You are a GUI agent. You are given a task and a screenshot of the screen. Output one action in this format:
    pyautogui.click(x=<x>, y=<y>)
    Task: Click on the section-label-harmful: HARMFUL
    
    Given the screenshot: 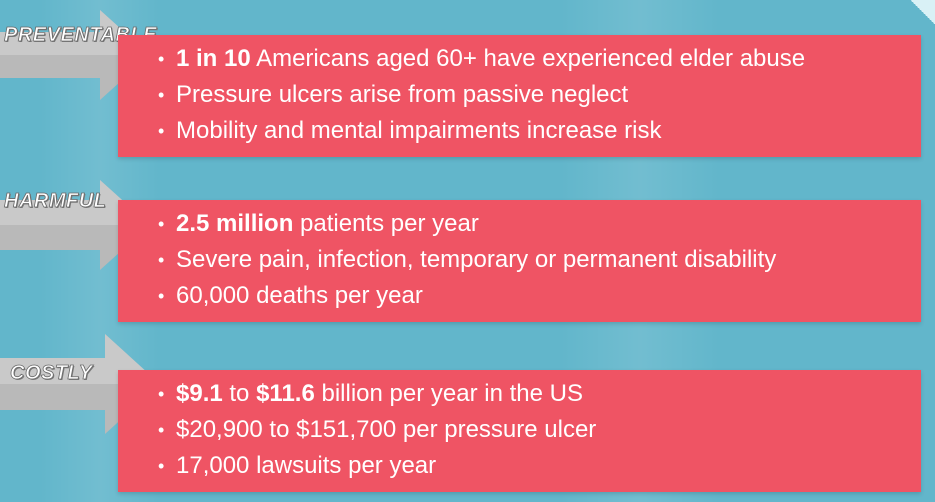 What is the action you would take?
    pyautogui.click(x=55, y=201)
    